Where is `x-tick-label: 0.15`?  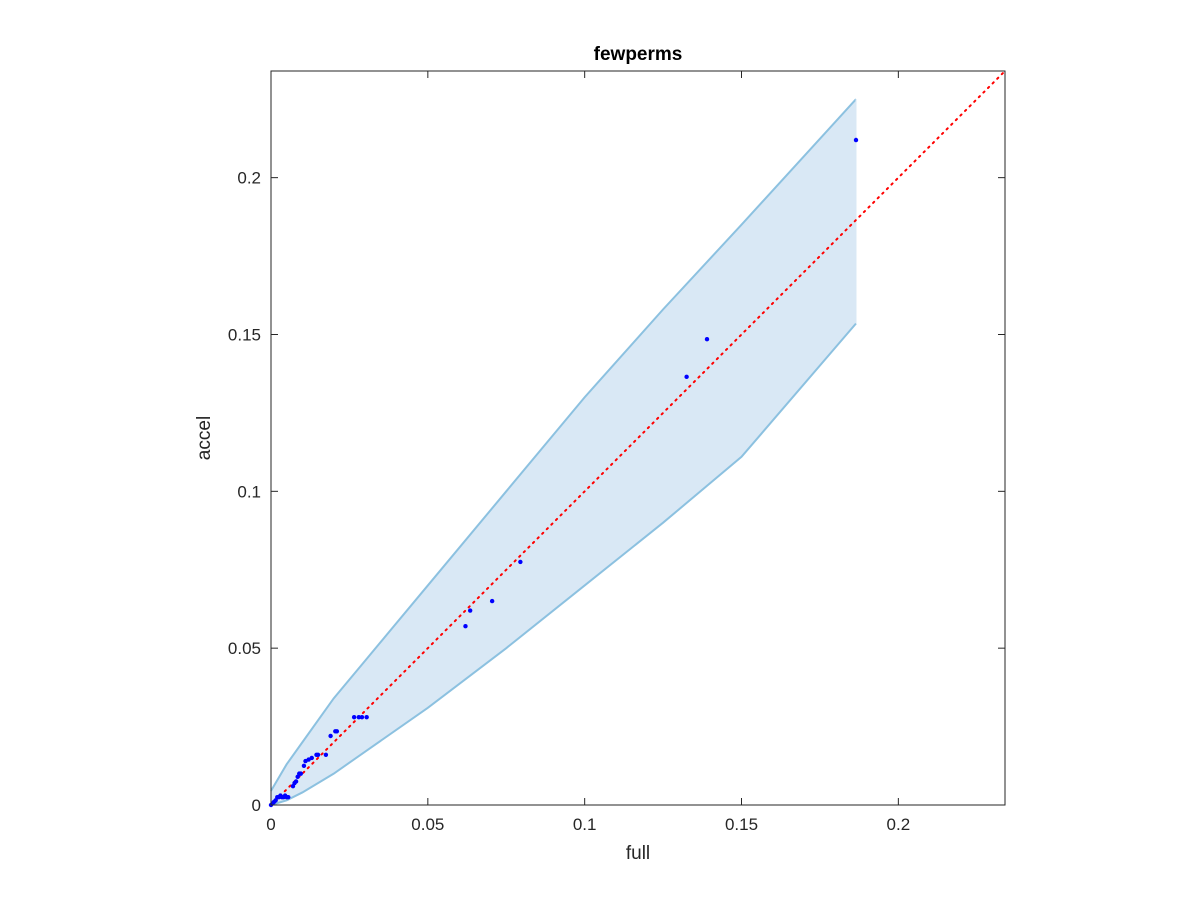 x-tick-label: 0.15 is located at coordinates (741, 824).